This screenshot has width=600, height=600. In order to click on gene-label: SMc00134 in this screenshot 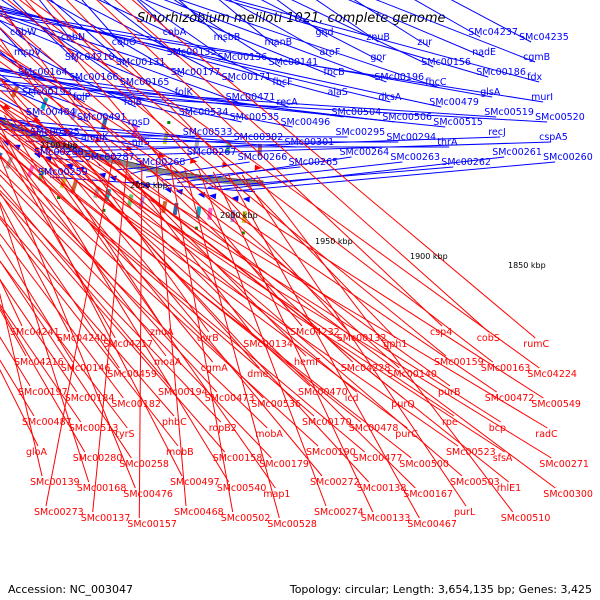, I will do `click(268, 344)`.